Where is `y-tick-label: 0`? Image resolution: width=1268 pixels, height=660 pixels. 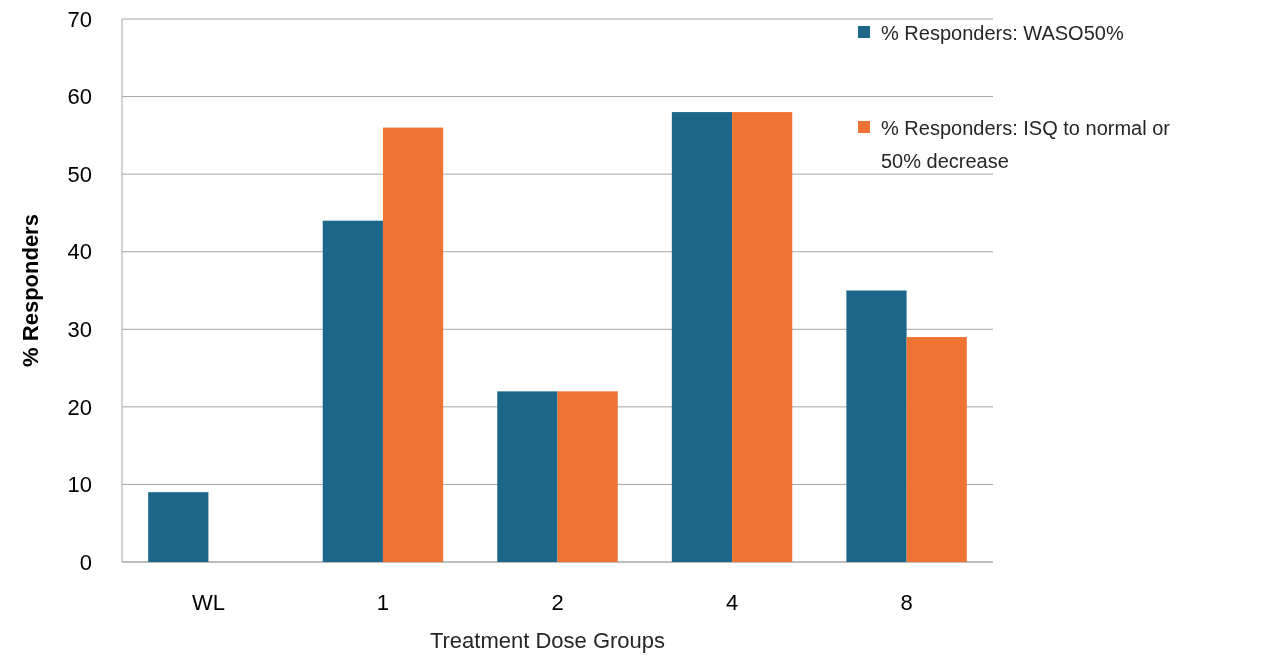
y-tick-label: 0 is located at coordinates (85, 562).